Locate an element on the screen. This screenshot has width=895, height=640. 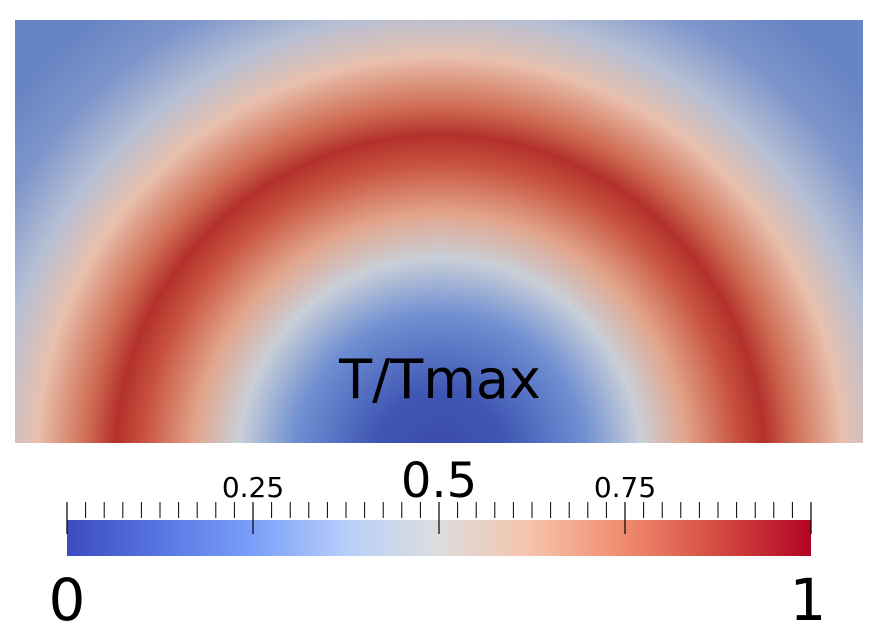
tick-label-mid: 0.5 is located at coordinates (439, 481).